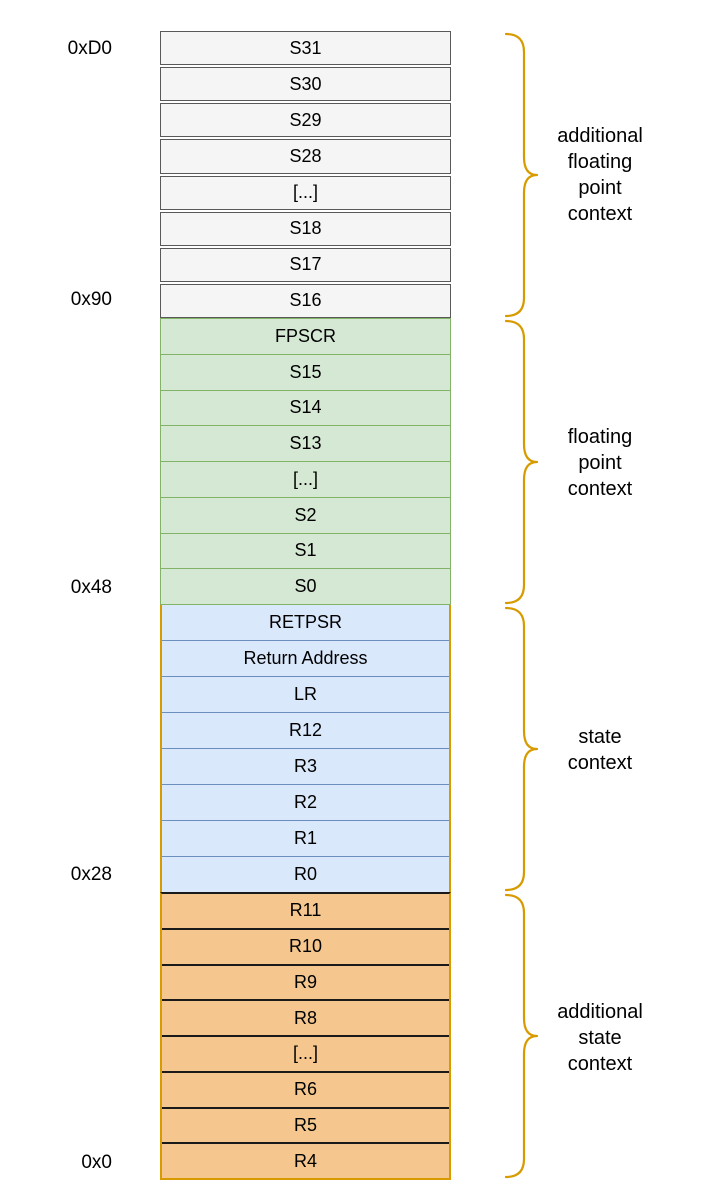  Describe the element at coordinates (305, 443) in the screenshot. I see `stack-cell-s13: S13` at that location.